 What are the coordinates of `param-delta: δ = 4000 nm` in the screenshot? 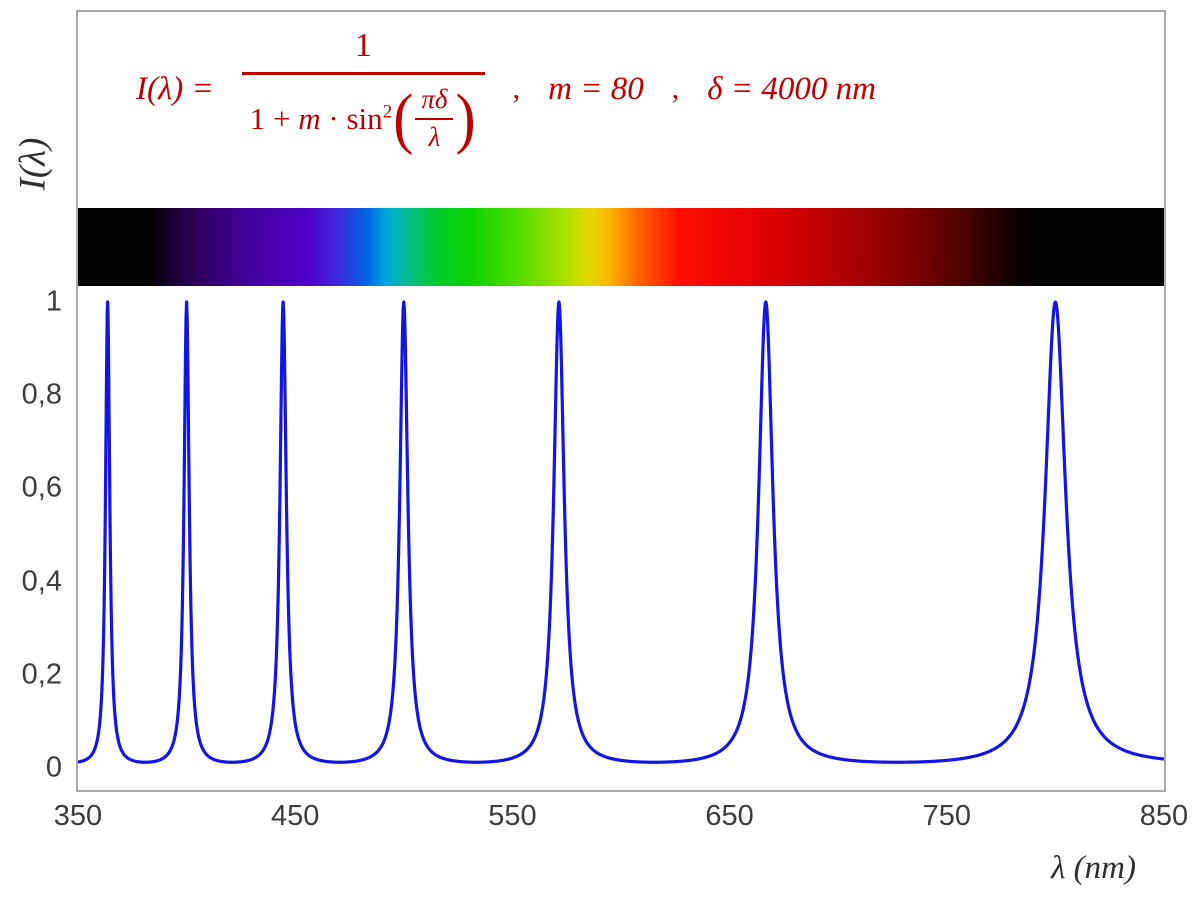 It's located at (791, 88).